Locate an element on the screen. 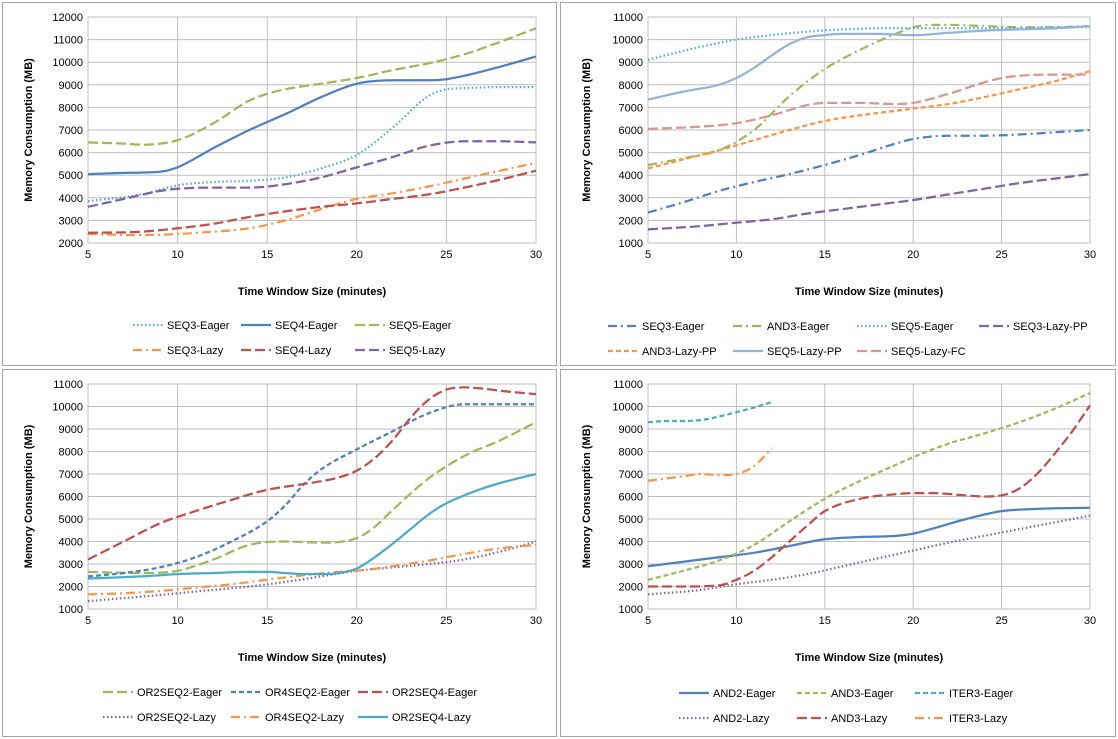 Image resolution: width=1118 pixels, height=739 pixels. legend-entry-seq5-lazy-fc: SEQ5-Lazy-FC is located at coordinates (911, 352).